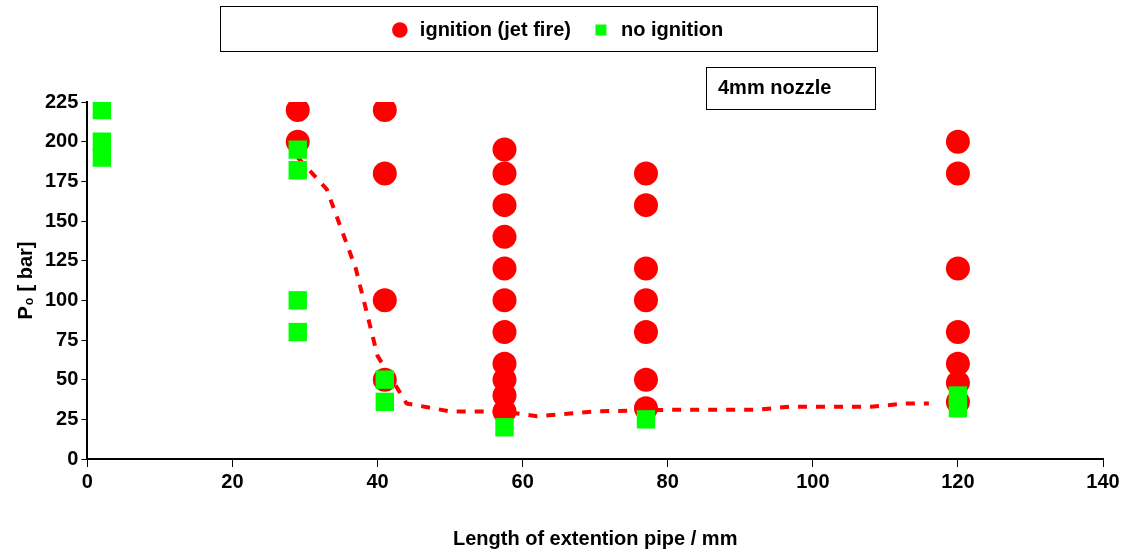  What do you see at coordinates (775, 86) in the screenshot?
I see `text: 4mm nozzle` at bounding box center [775, 86].